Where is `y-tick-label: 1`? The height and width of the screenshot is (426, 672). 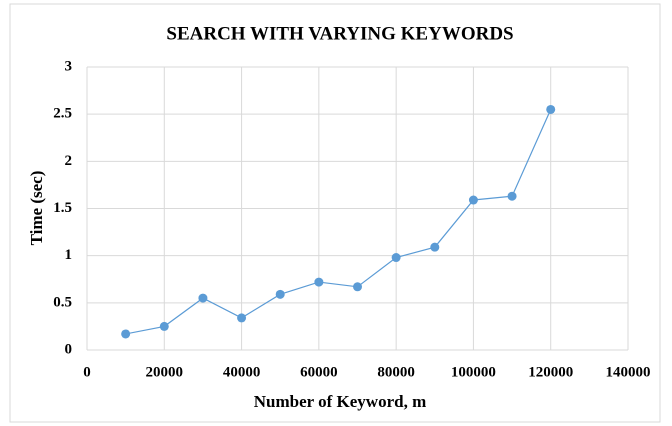
y-tick-label: 1 is located at coordinates (69, 255).